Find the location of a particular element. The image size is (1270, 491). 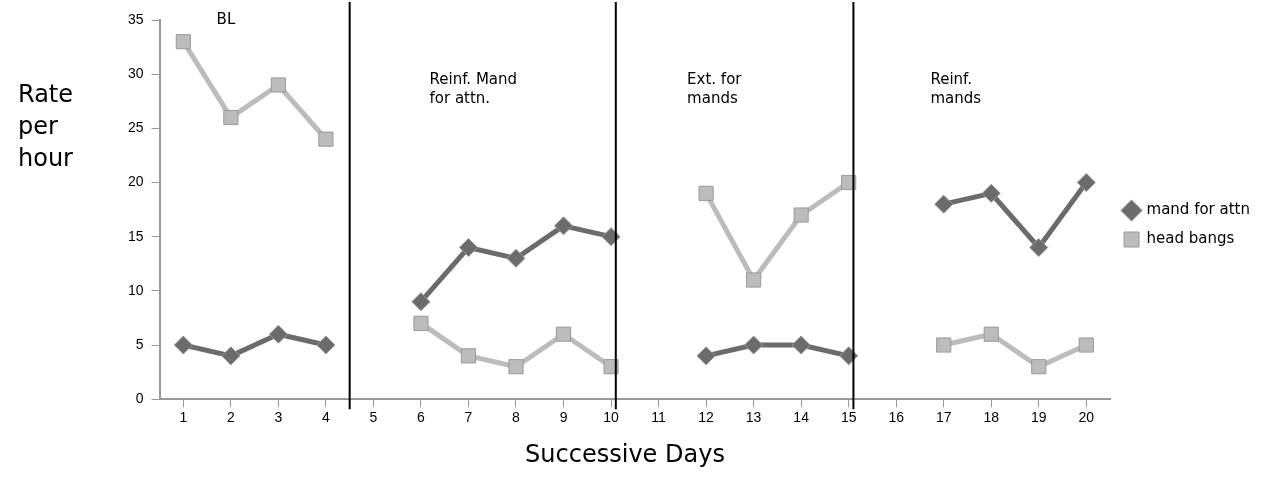

x-tick-label: 3 is located at coordinates (278, 417).